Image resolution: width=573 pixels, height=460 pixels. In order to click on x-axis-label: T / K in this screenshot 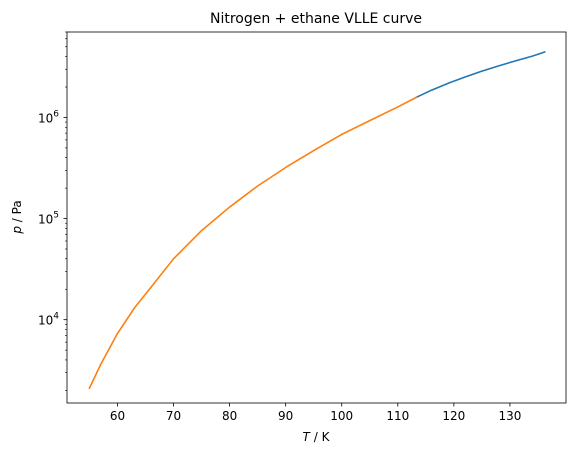, I will do `click(317, 437)`.